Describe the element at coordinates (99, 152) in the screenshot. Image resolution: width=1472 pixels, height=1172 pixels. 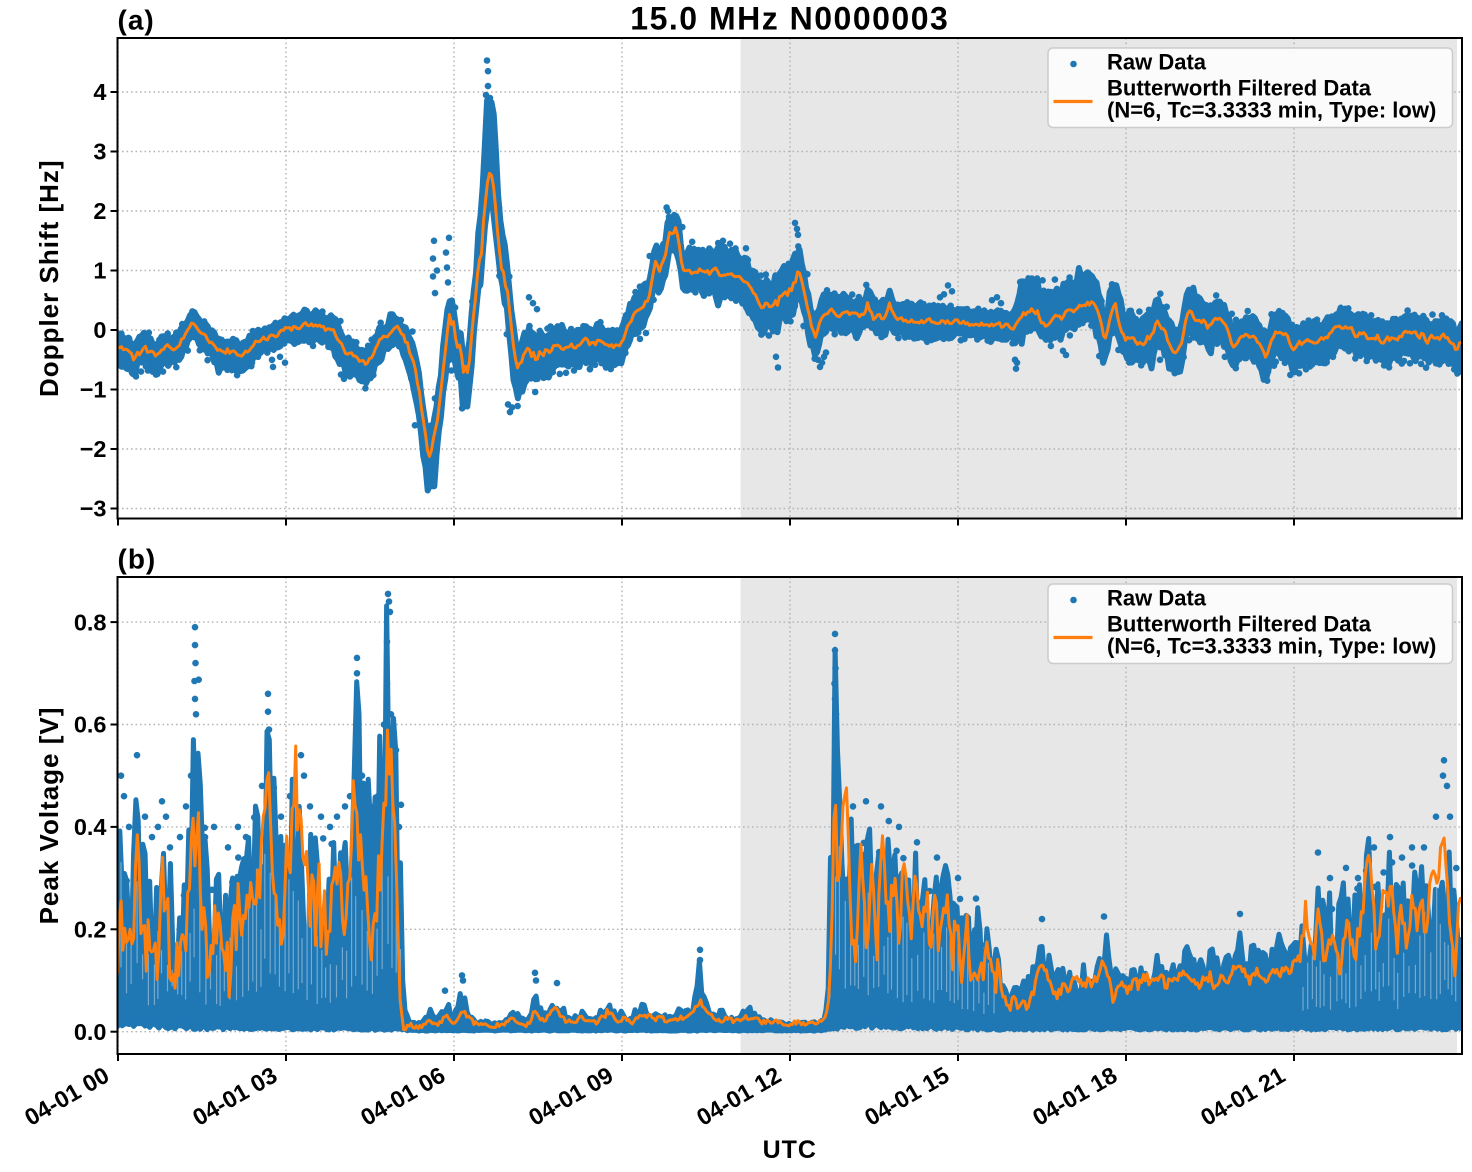
I see `svg-text: 3` at that location.